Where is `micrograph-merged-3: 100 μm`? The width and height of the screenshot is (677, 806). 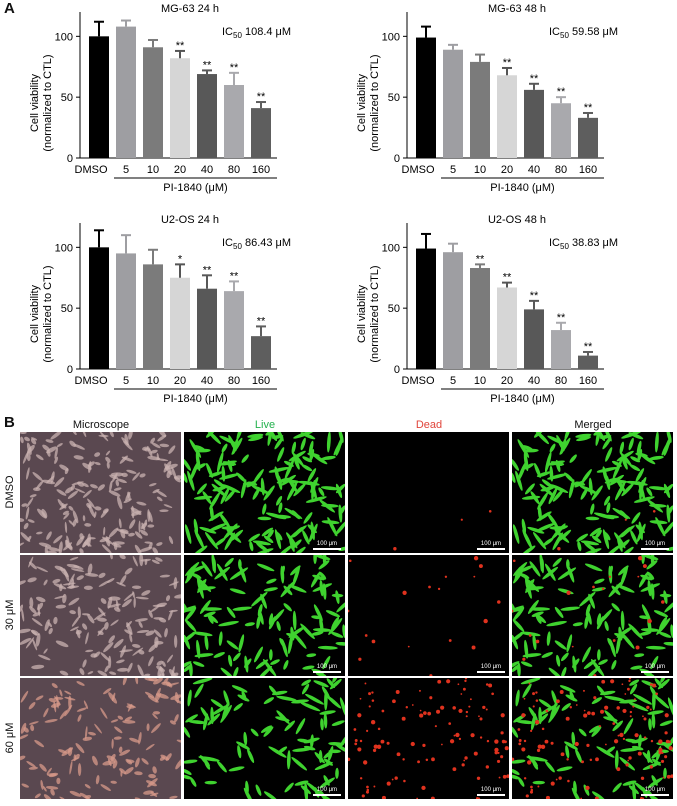 micrograph-merged-3: 100 μm is located at coordinates (592, 738).